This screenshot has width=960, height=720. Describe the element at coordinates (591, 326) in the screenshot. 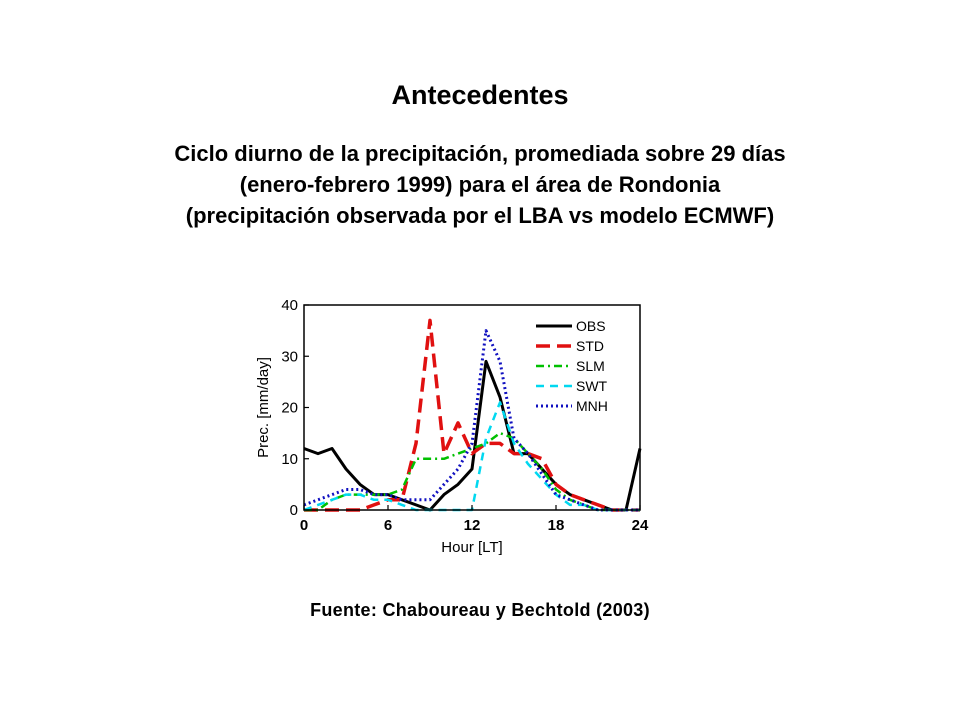

I see `legend-label-obs: OBS` at that location.